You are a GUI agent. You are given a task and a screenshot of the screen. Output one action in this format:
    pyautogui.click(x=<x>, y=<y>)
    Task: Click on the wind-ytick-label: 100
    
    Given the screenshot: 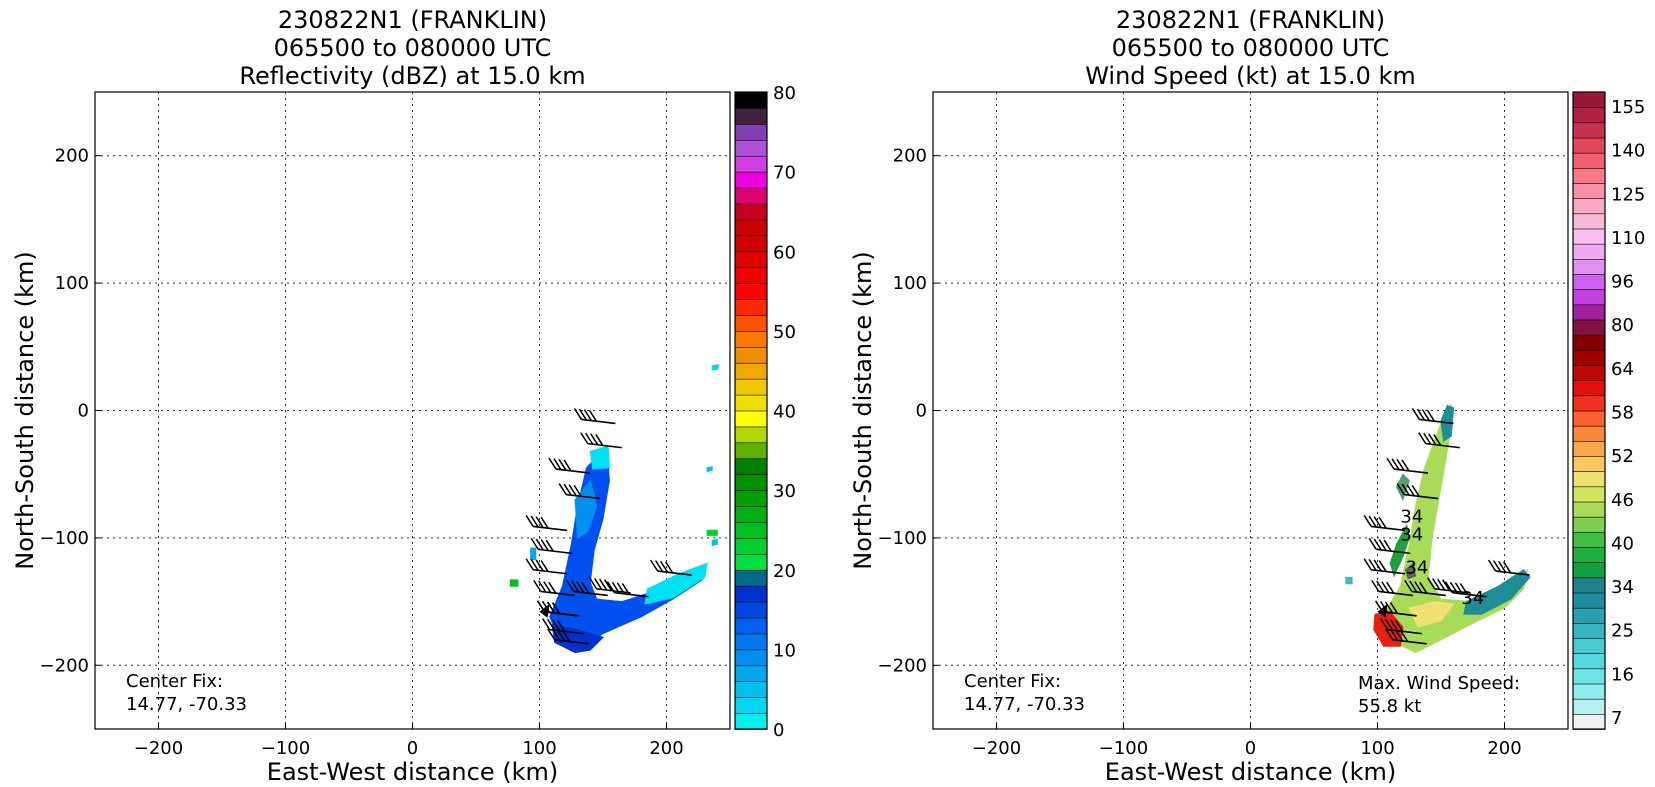 What is the action you would take?
    pyautogui.click(x=910, y=283)
    